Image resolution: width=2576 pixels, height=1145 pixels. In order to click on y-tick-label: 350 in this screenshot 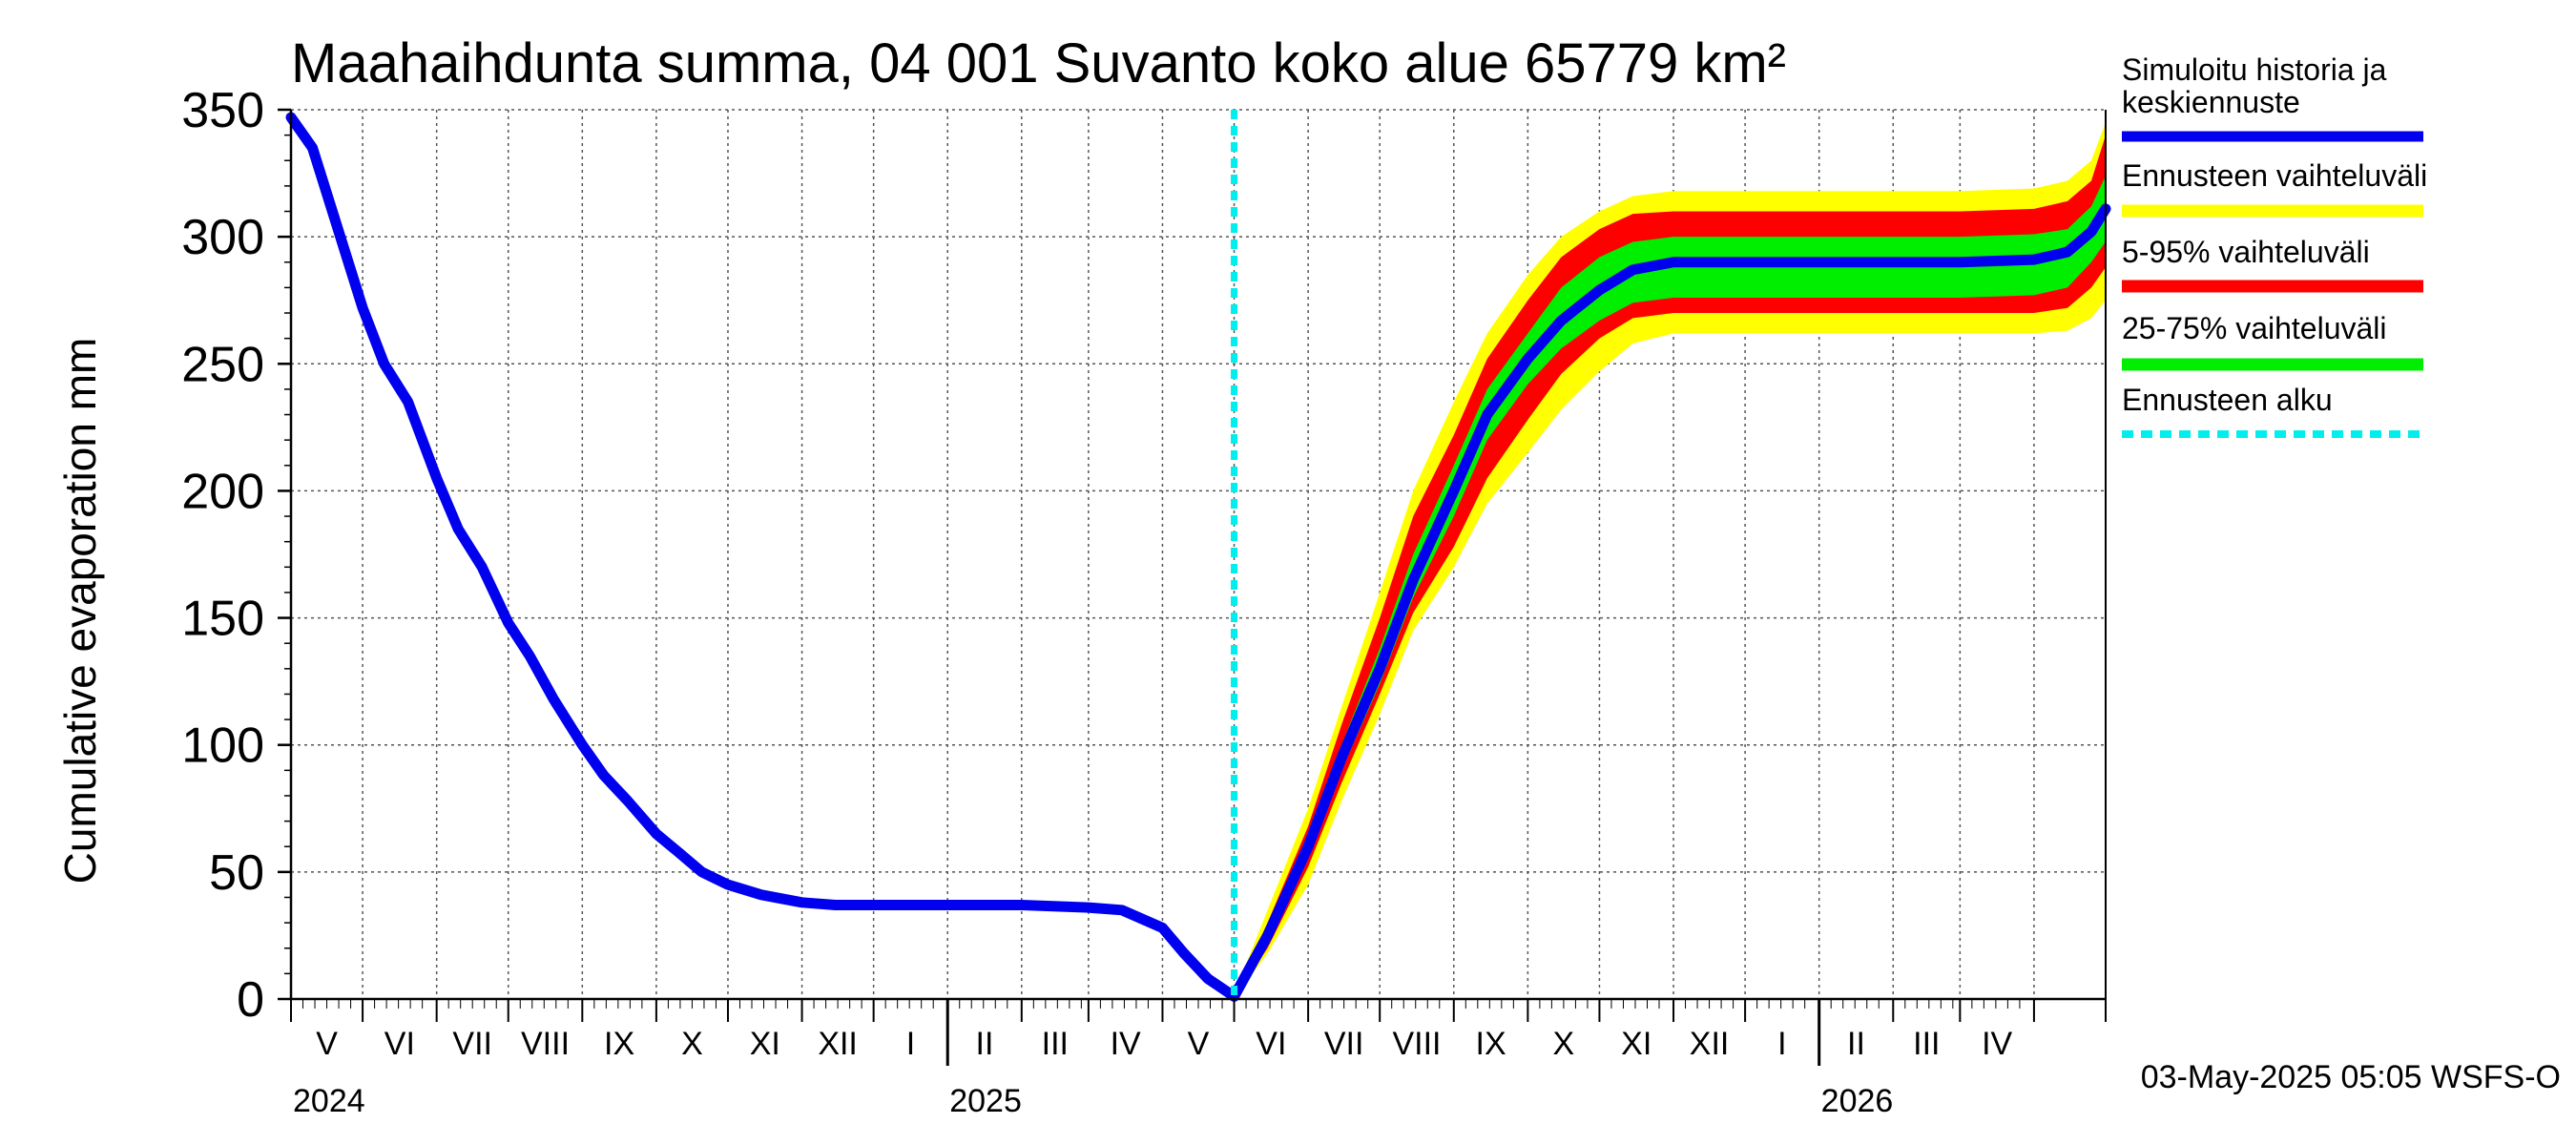, I will do `click(222, 110)`.